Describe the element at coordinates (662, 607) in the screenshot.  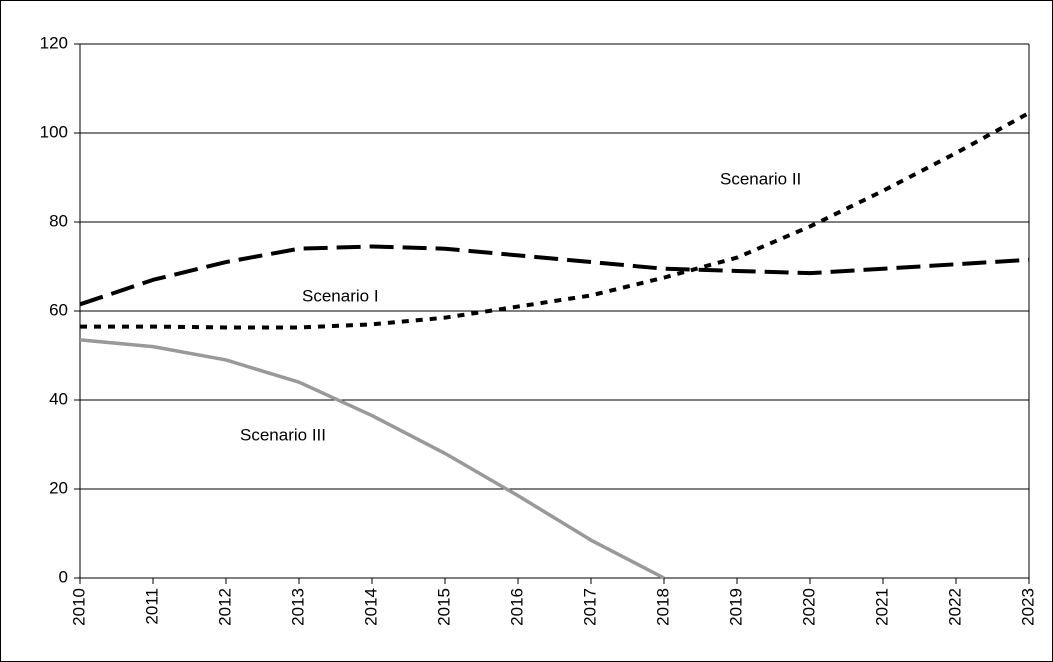
I see `x-tick-label: 2018` at that location.